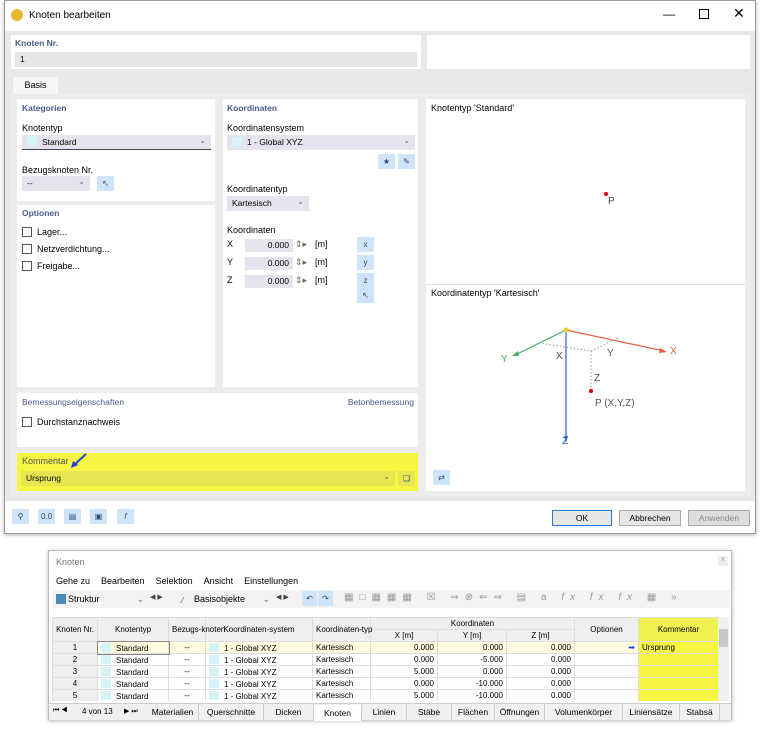 Image resolution: width=760 pixels, height=732 pixels. What do you see at coordinates (723, 659) in the screenshot?
I see `vertical-scrollbar` at bounding box center [723, 659].